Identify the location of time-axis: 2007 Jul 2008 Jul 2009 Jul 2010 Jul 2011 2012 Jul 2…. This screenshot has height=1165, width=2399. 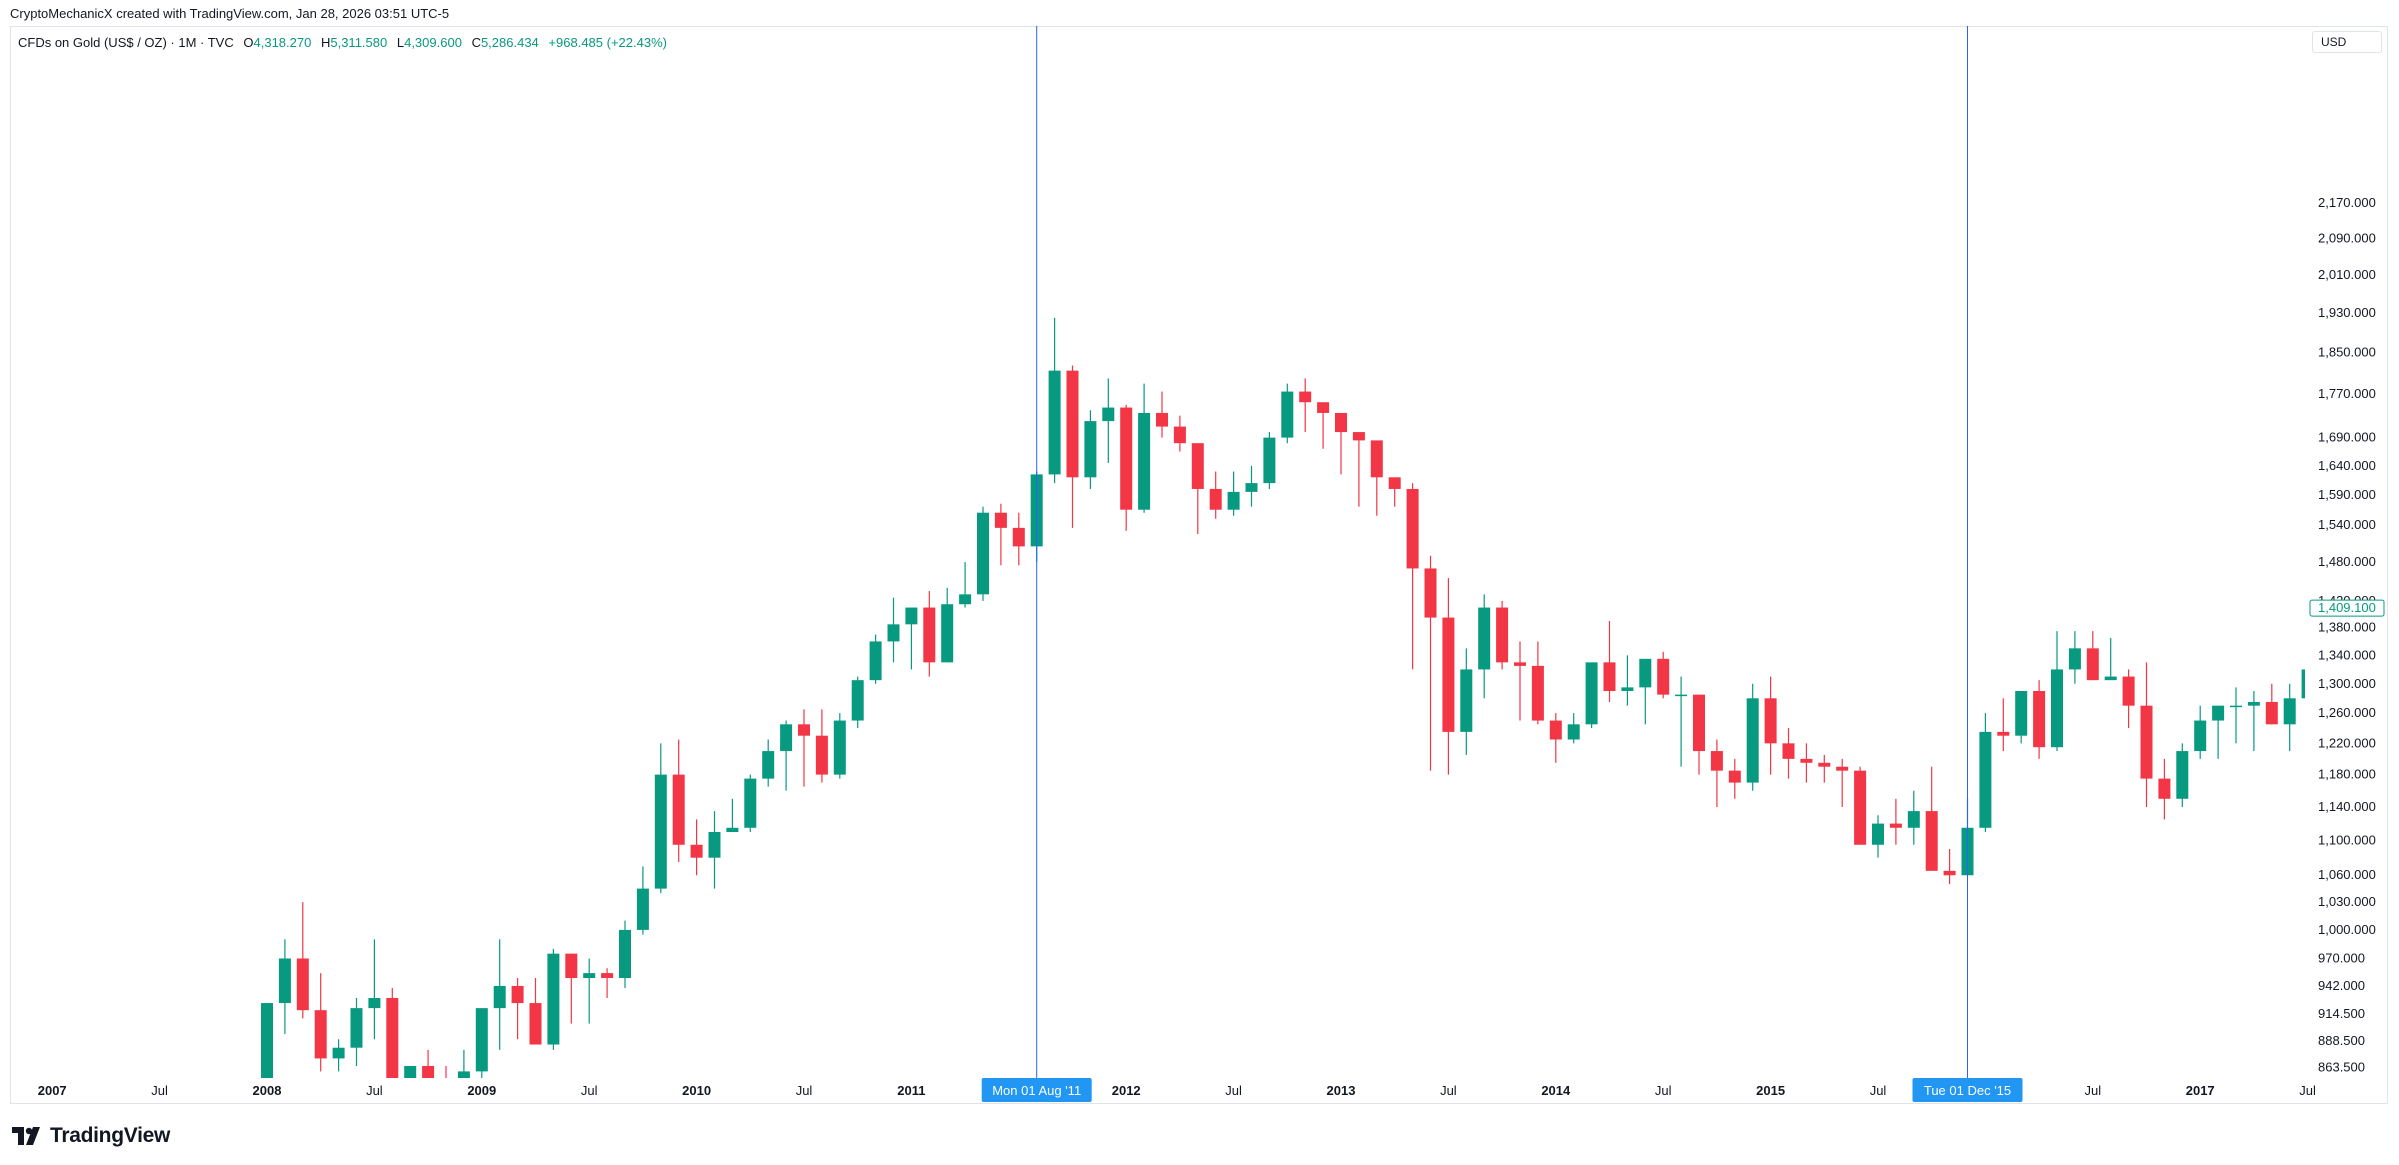
(1218, 1090).